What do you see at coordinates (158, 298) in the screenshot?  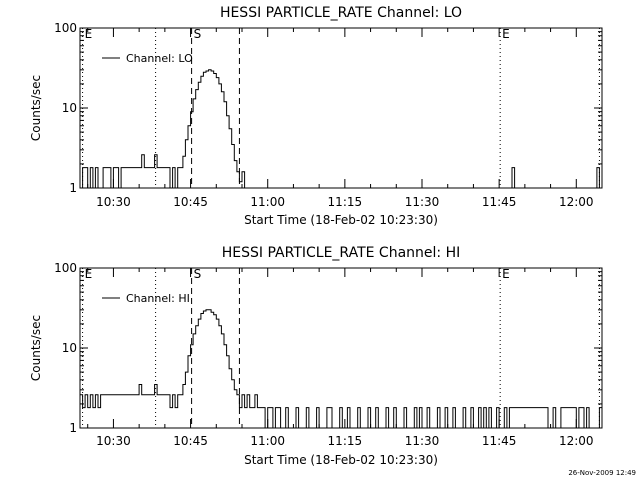 I see `legend-label: Channel: HI` at bounding box center [158, 298].